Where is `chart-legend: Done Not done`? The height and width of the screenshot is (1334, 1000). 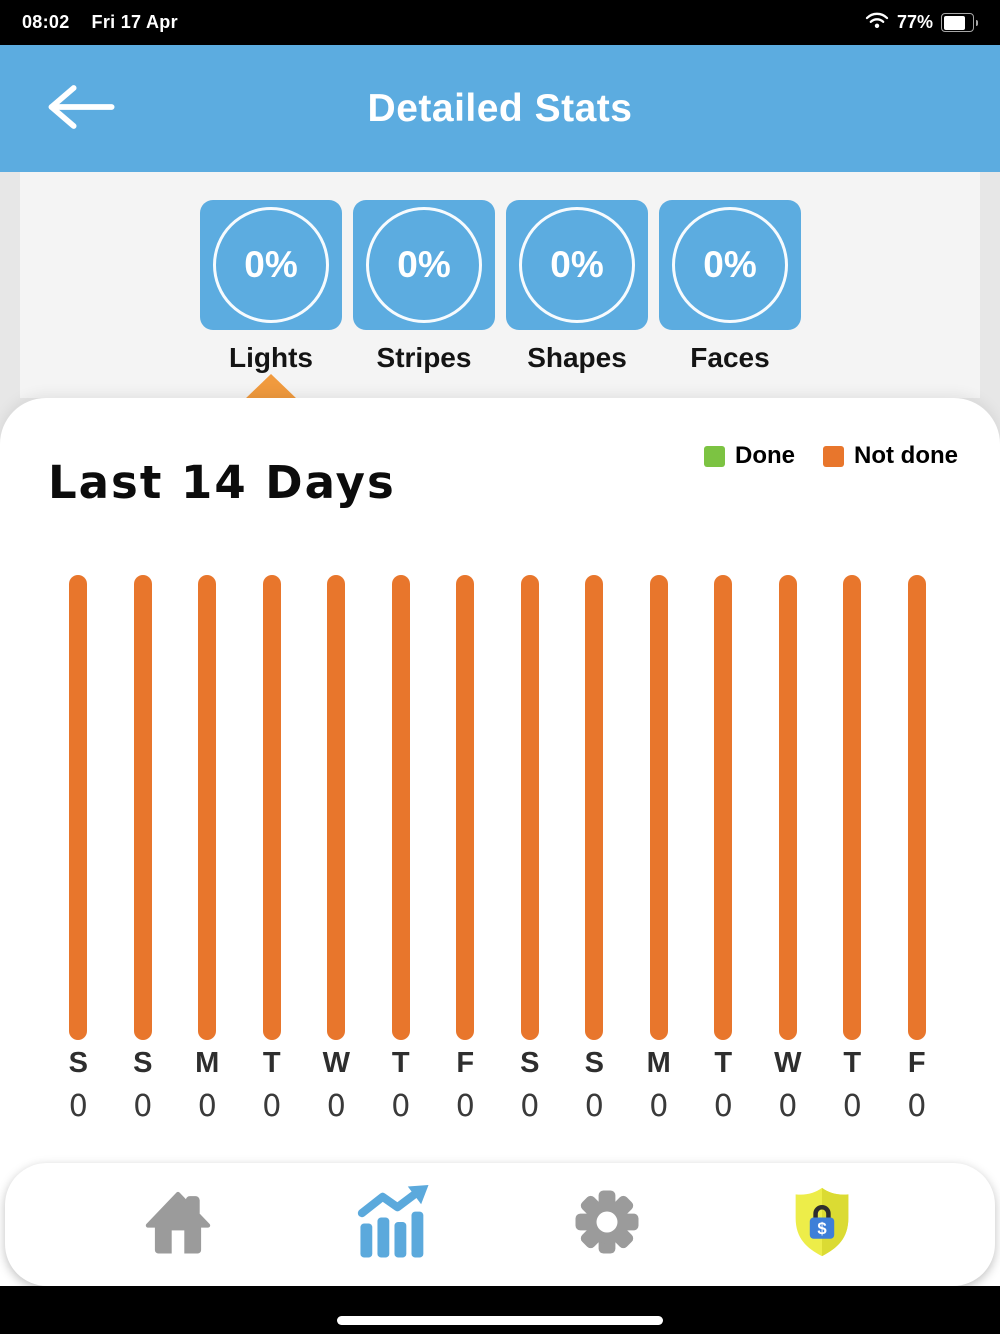 chart-legend: Done Not done is located at coordinates (831, 456).